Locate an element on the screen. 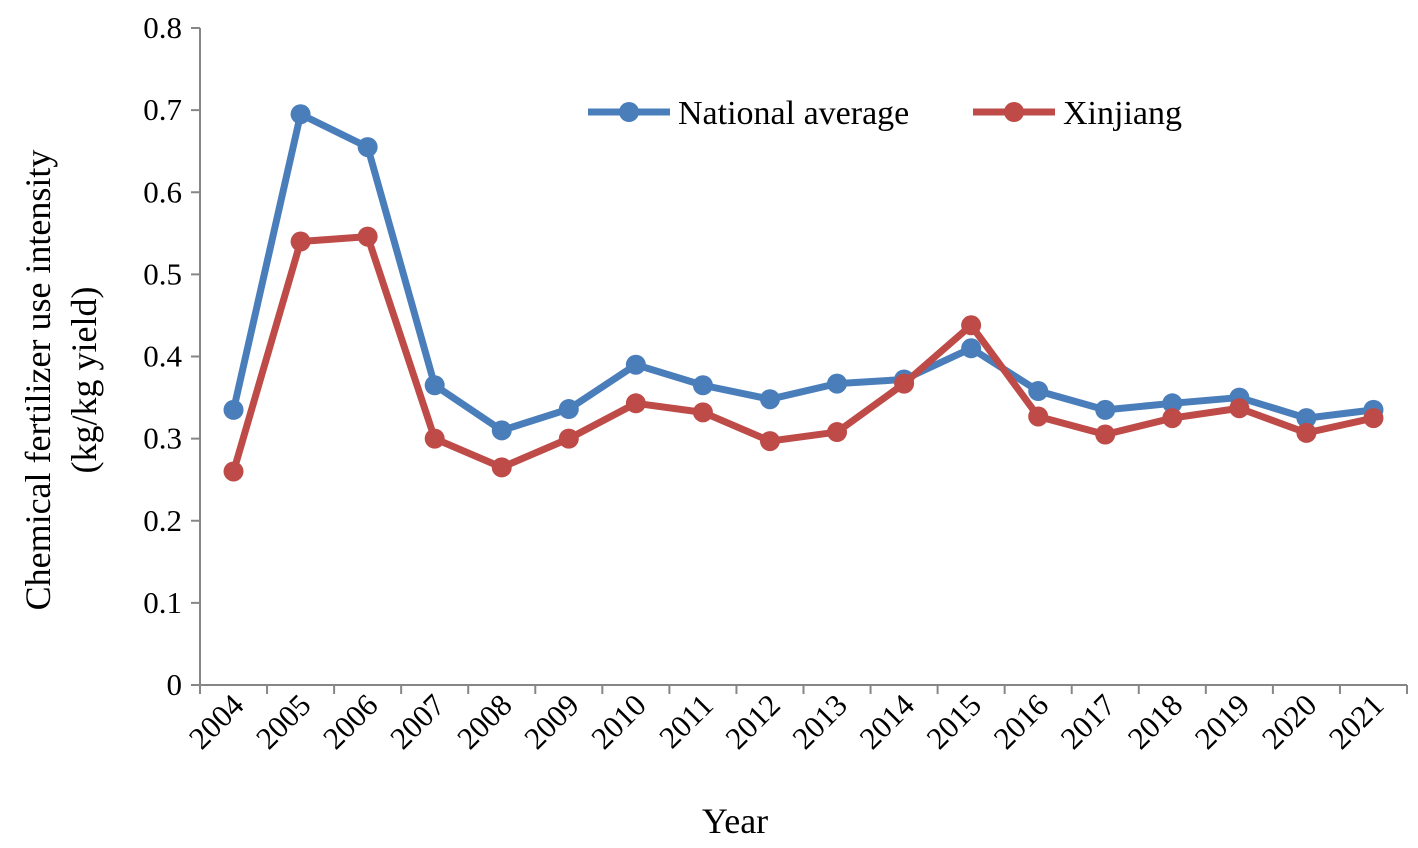  x-tick-label: 2008 is located at coordinates (484, 721).